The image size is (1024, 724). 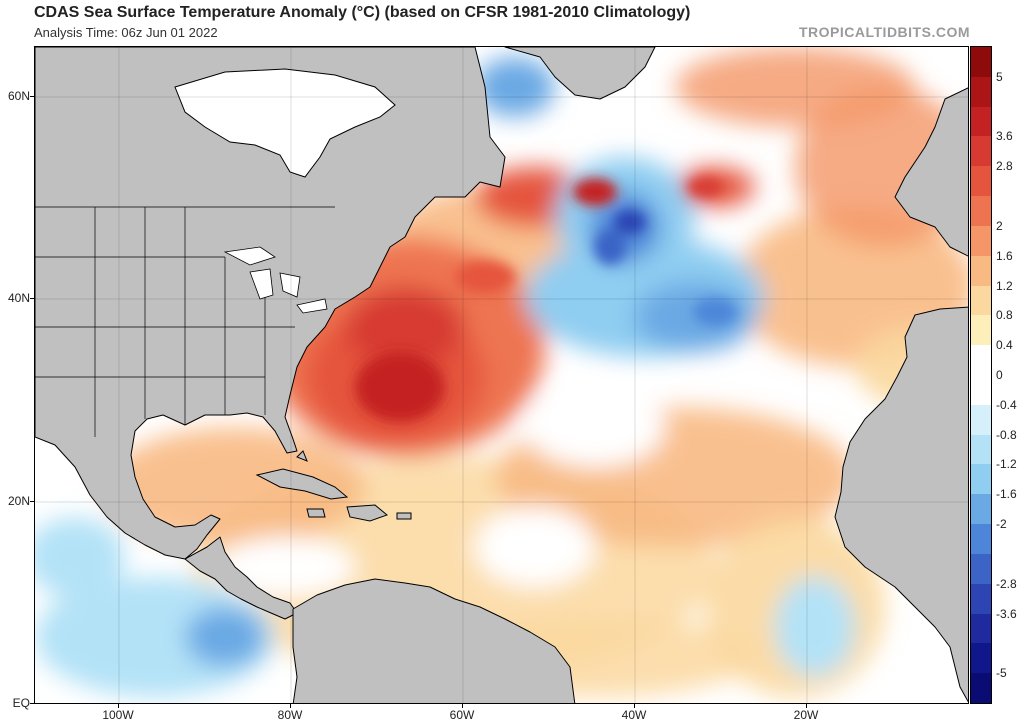 What do you see at coordinates (285, 123) in the screenshot?
I see `hudson-bay` at bounding box center [285, 123].